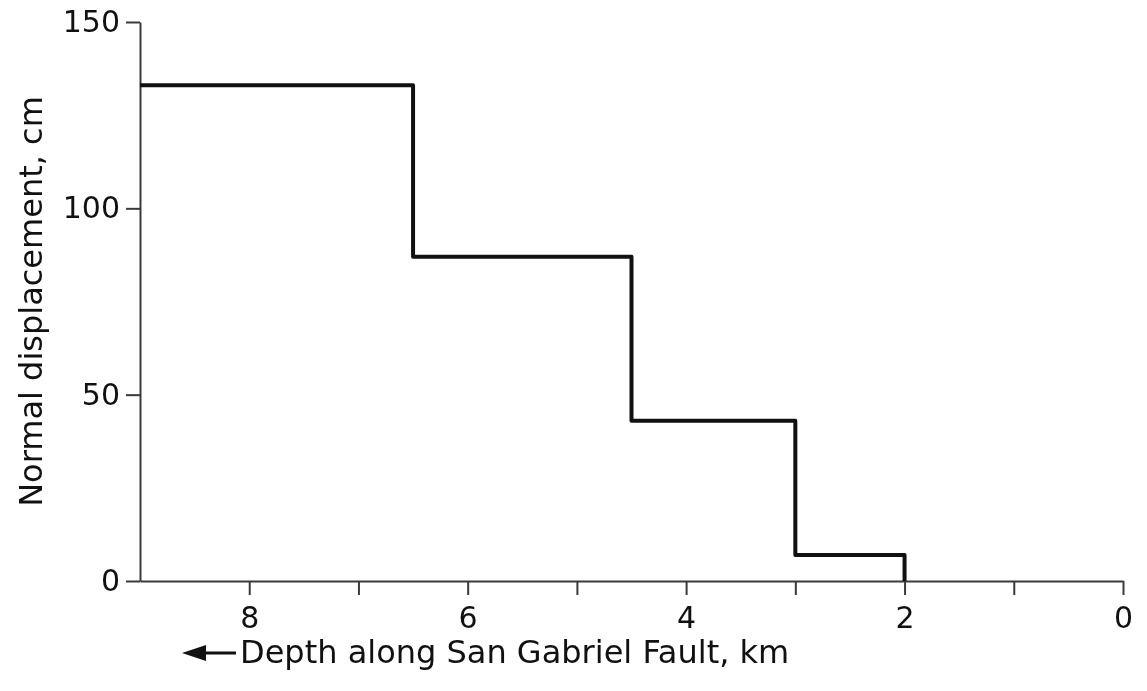  What do you see at coordinates (515, 652) in the screenshot?
I see `x-axis-title: Depth along San Gabriel Fault, km` at bounding box center [515, 652].